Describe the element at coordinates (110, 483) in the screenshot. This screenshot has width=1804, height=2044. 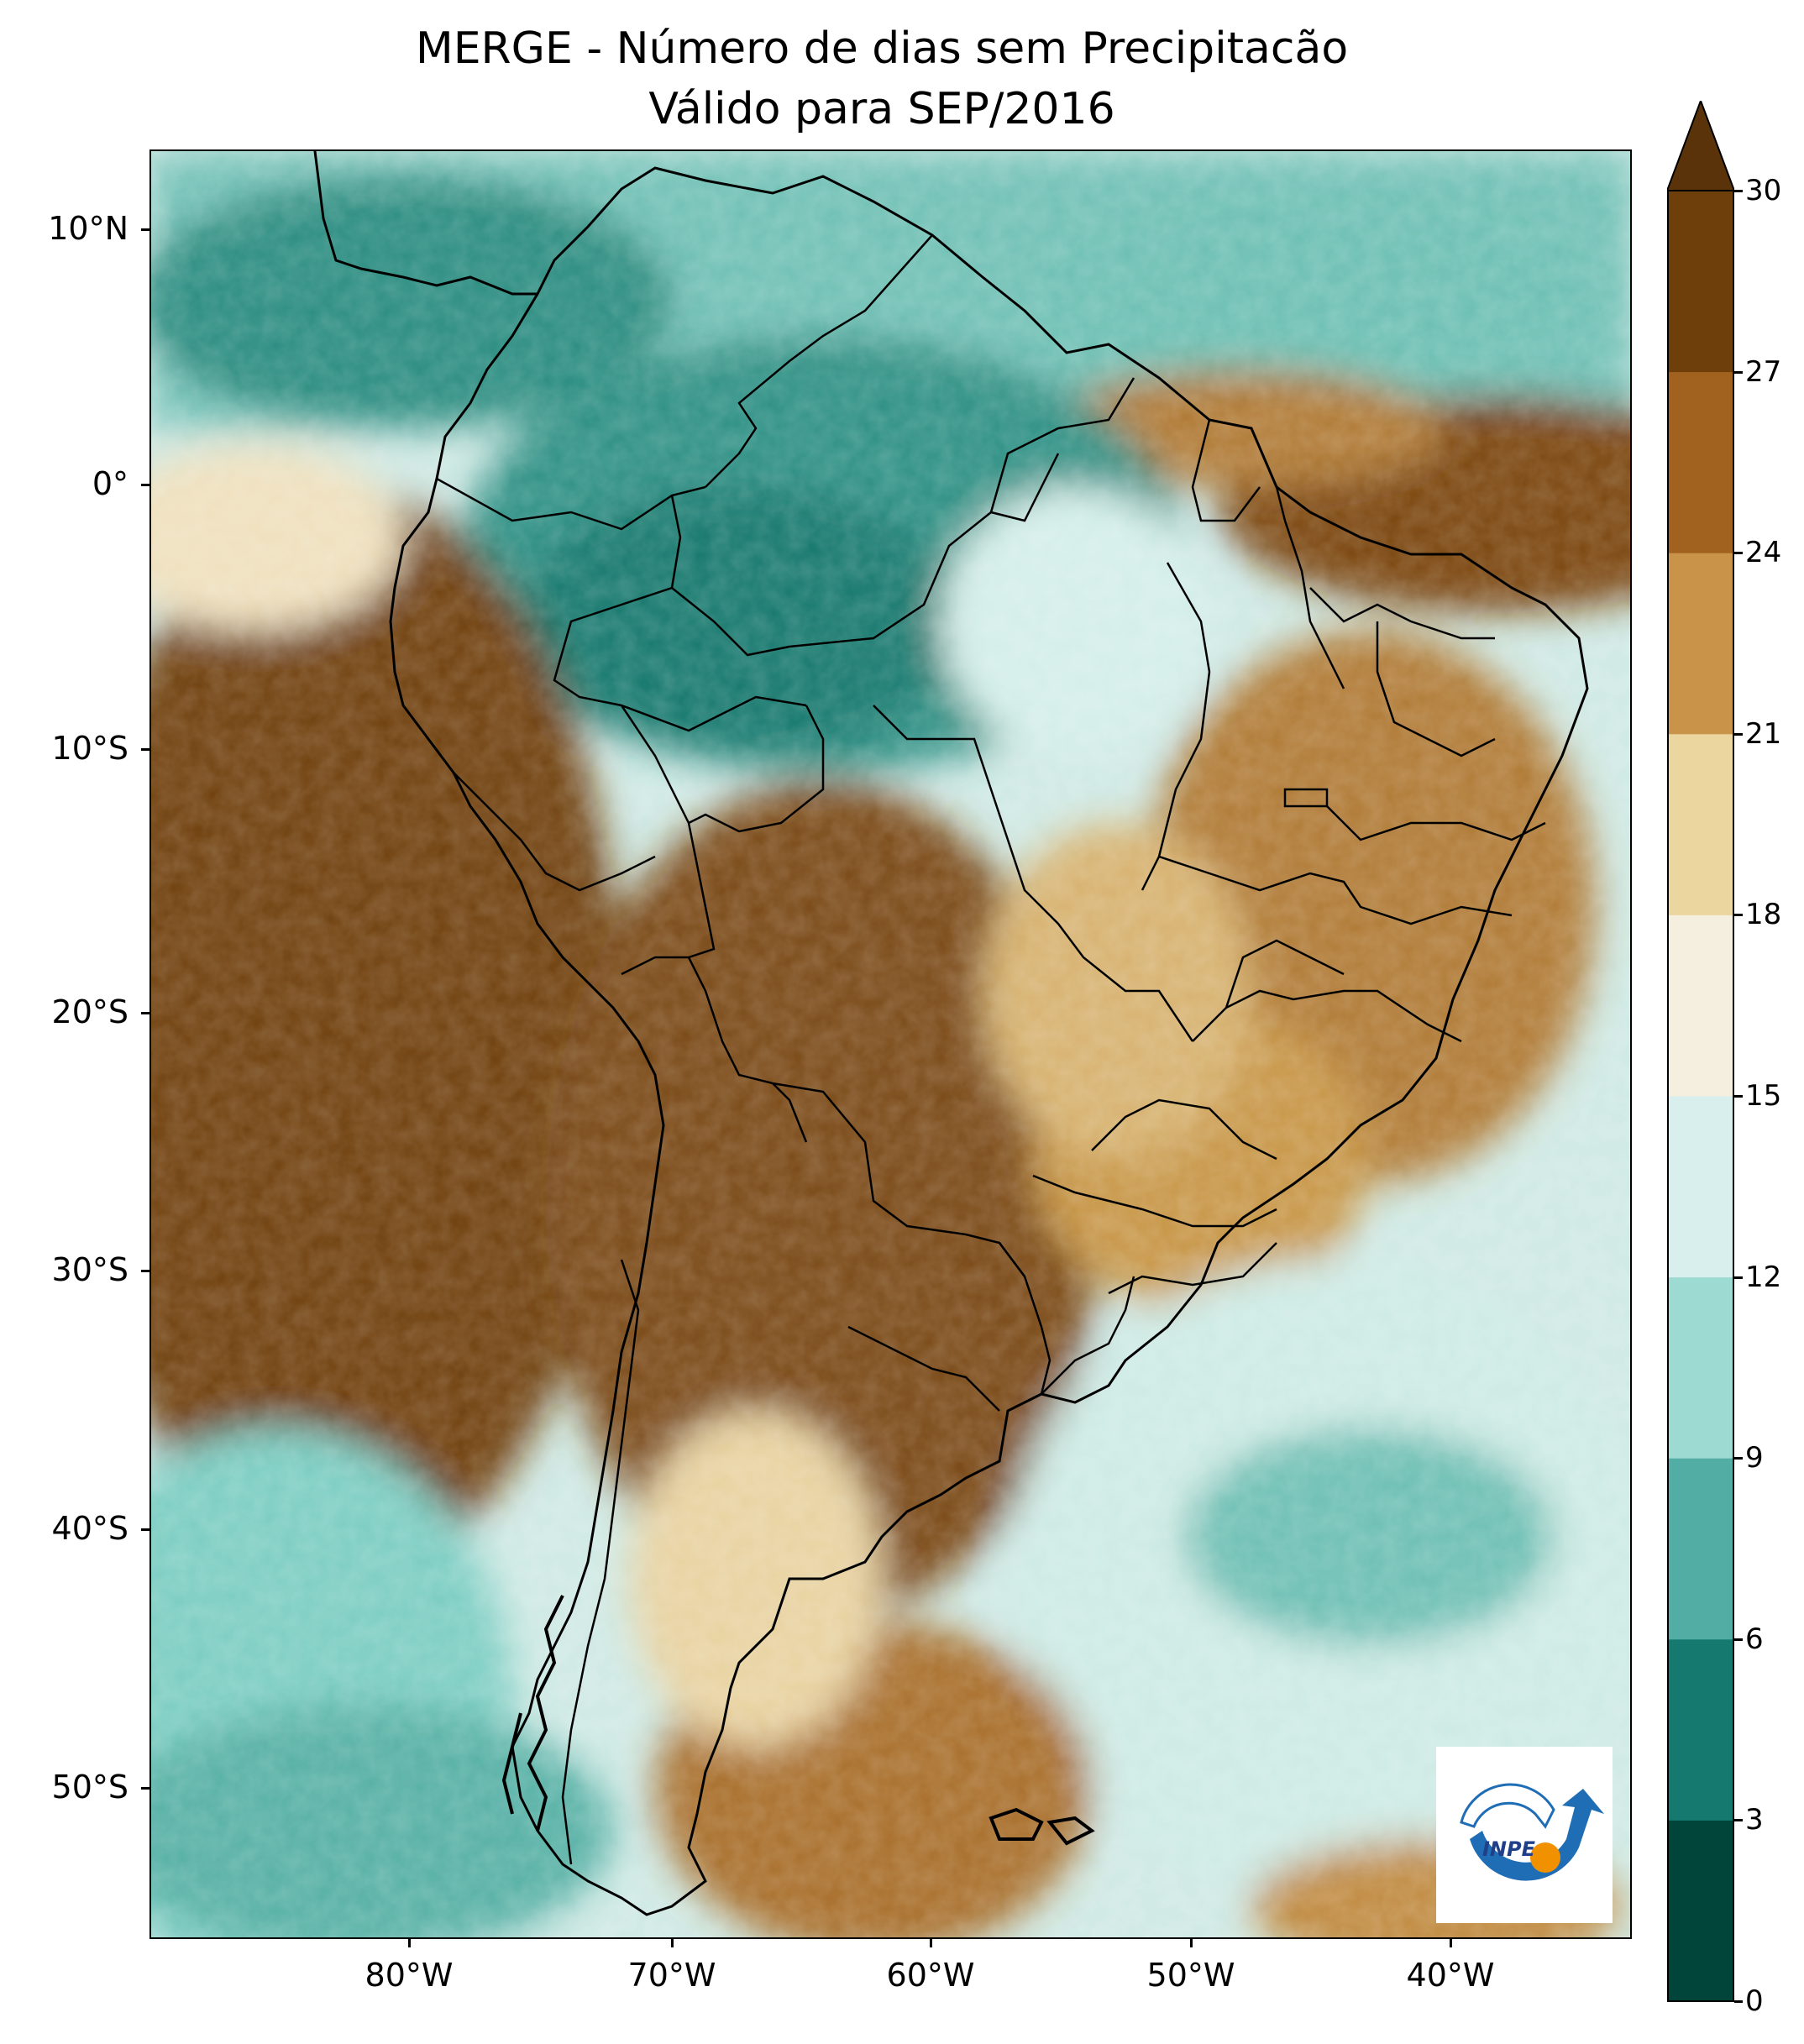
I see `lat-label-0: 0°` at that location.